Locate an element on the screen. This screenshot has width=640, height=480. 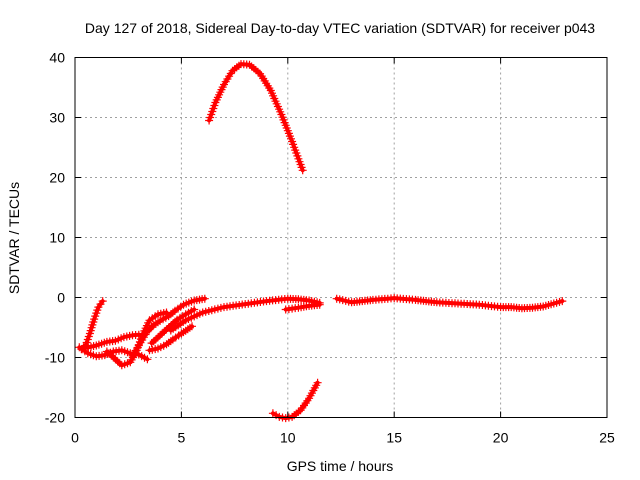
y-axis-label: SDTVAR / TECUs is located at coordinates (14, 238).